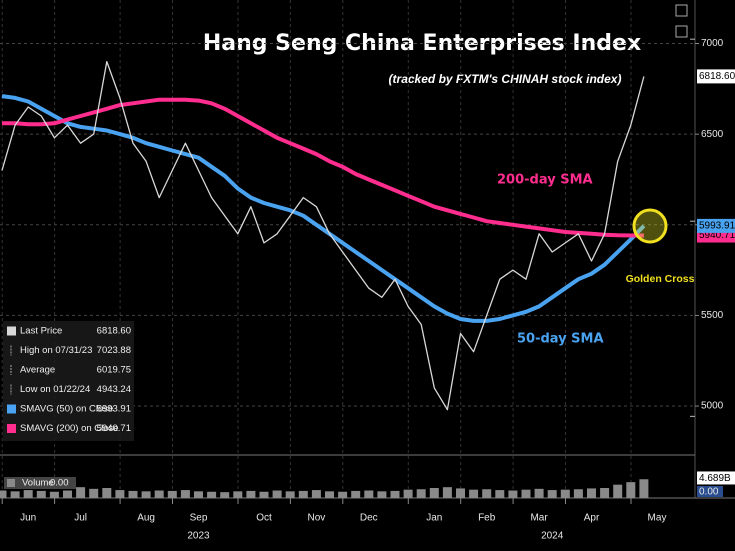 The width and height of the screenshot is (735, 551). Describe the element at coordinates (264, 518) in the screenshot. I see `x-tick-label: Oct` at that location.